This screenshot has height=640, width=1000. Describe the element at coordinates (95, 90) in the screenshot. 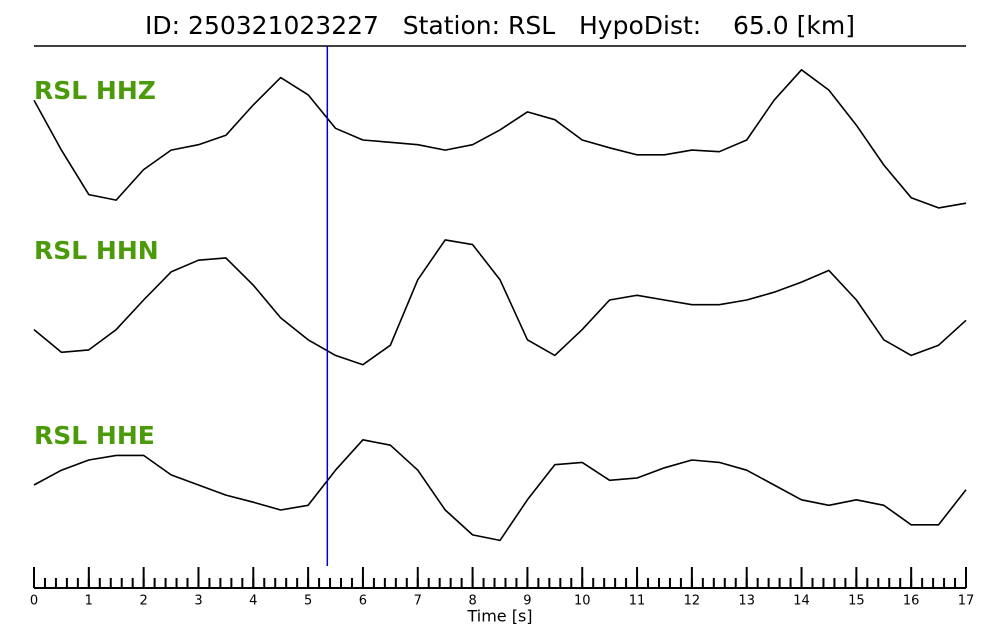

I see `trace-label: RSL HHZ` at that location.